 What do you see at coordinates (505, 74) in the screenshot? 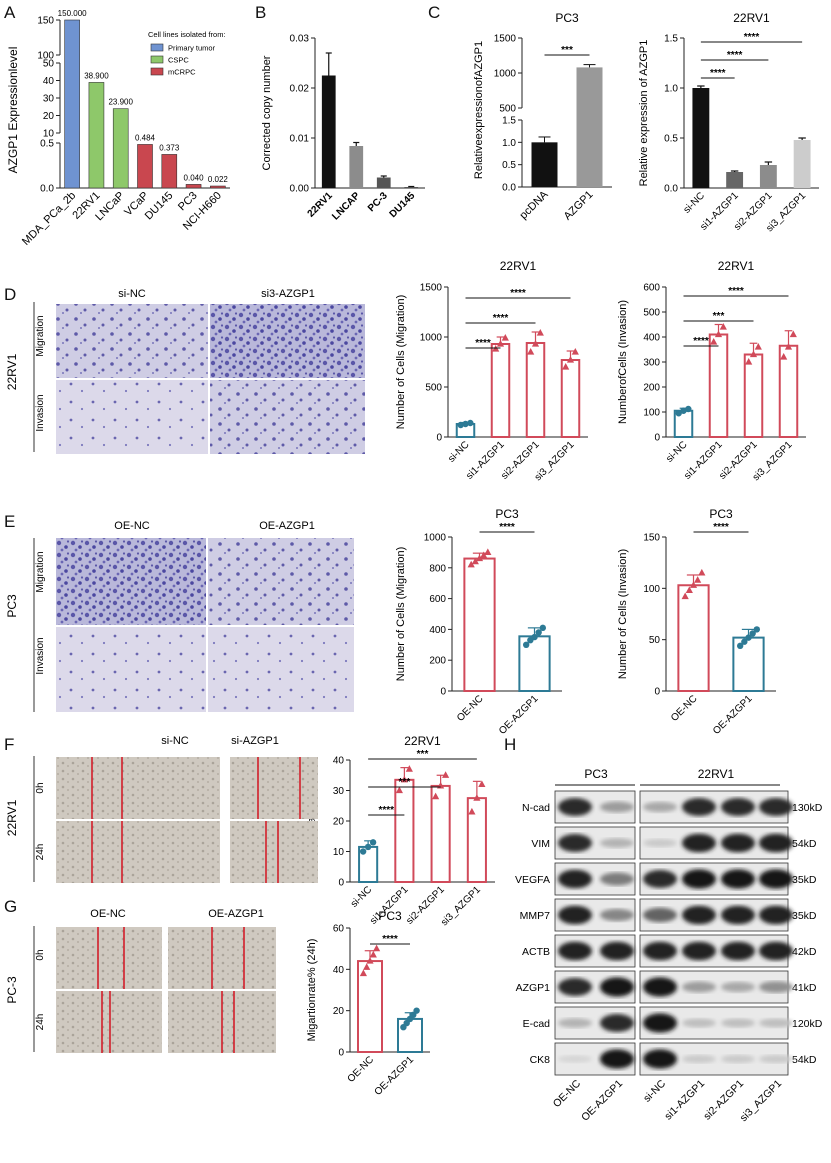
I see `tick-label: 1000` at bounding box center [505, 74].